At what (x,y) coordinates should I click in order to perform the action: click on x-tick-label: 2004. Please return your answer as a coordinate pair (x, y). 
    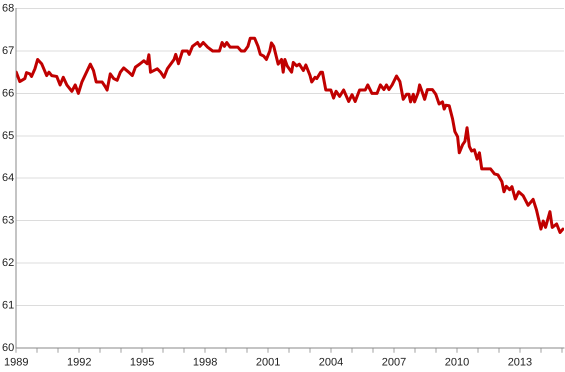
    Looking at the image, I should click on (331, 362).